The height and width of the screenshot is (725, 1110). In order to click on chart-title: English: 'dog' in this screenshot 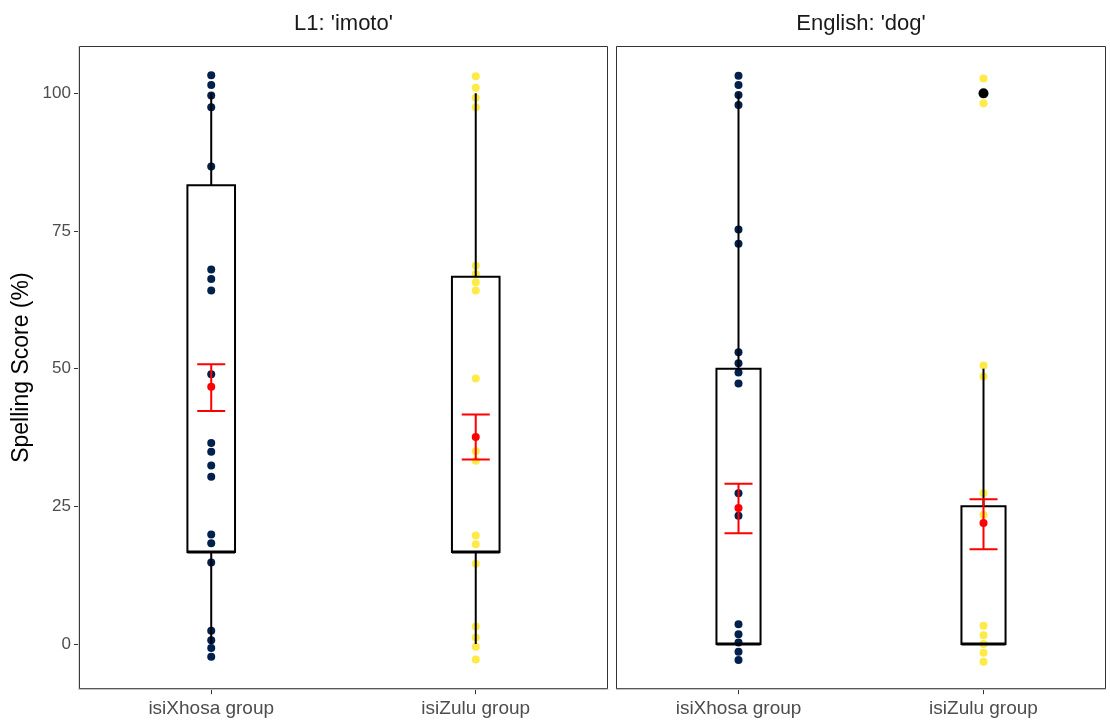, I will do `click(861, 23)`.